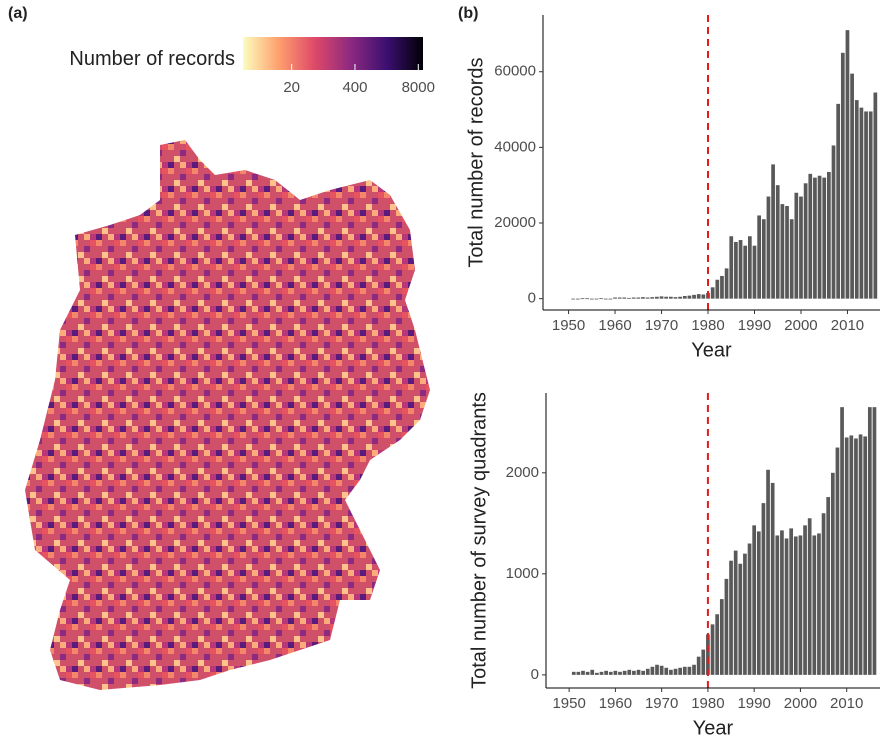  I want to click on x-tick-label: 1960, so click(615, 703).